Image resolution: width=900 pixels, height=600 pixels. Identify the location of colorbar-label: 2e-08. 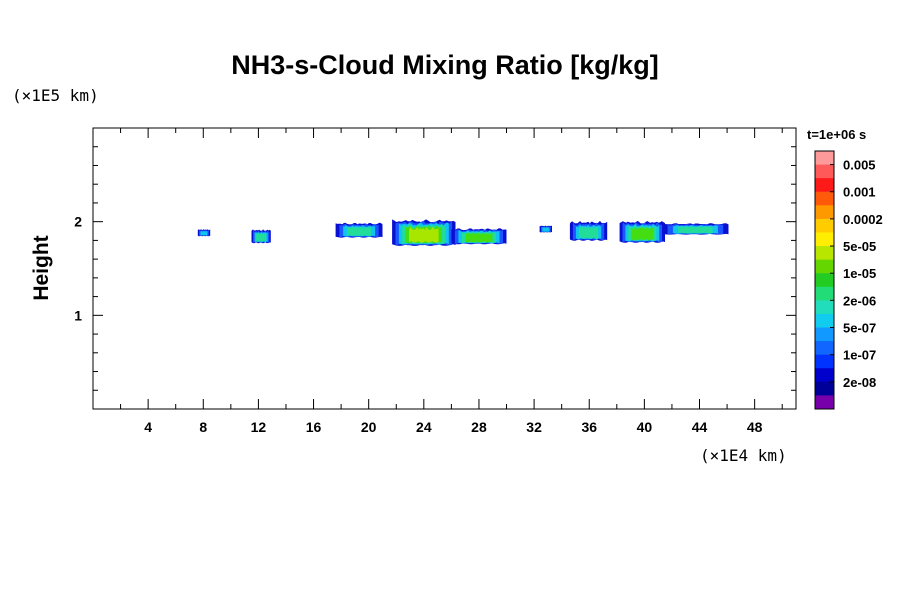
(859, 382).